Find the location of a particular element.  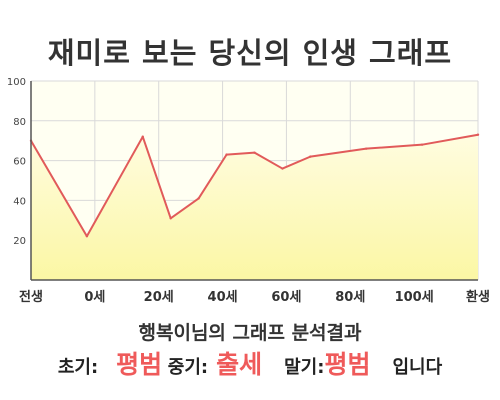

x-tick-label: 80세 is located at coordinates (350, 297).